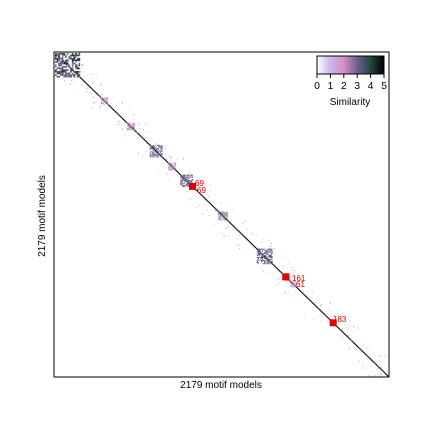  What do you see at coordinates (330, 86) in the screenshot?
I see `colorbar-tick-label: 1` at bounding box center [330, 86].